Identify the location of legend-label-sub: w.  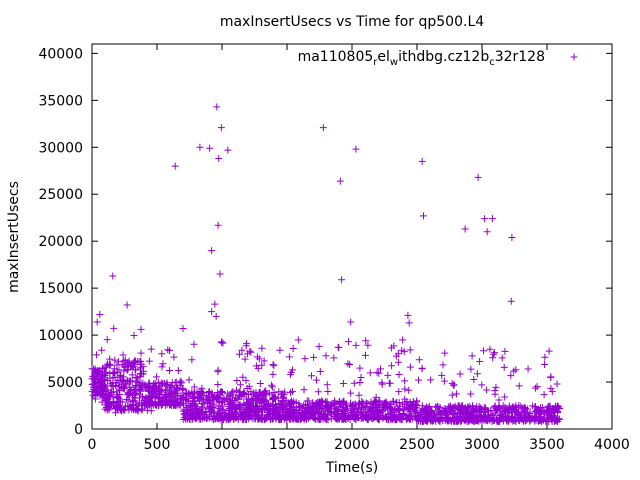
(394, 62).